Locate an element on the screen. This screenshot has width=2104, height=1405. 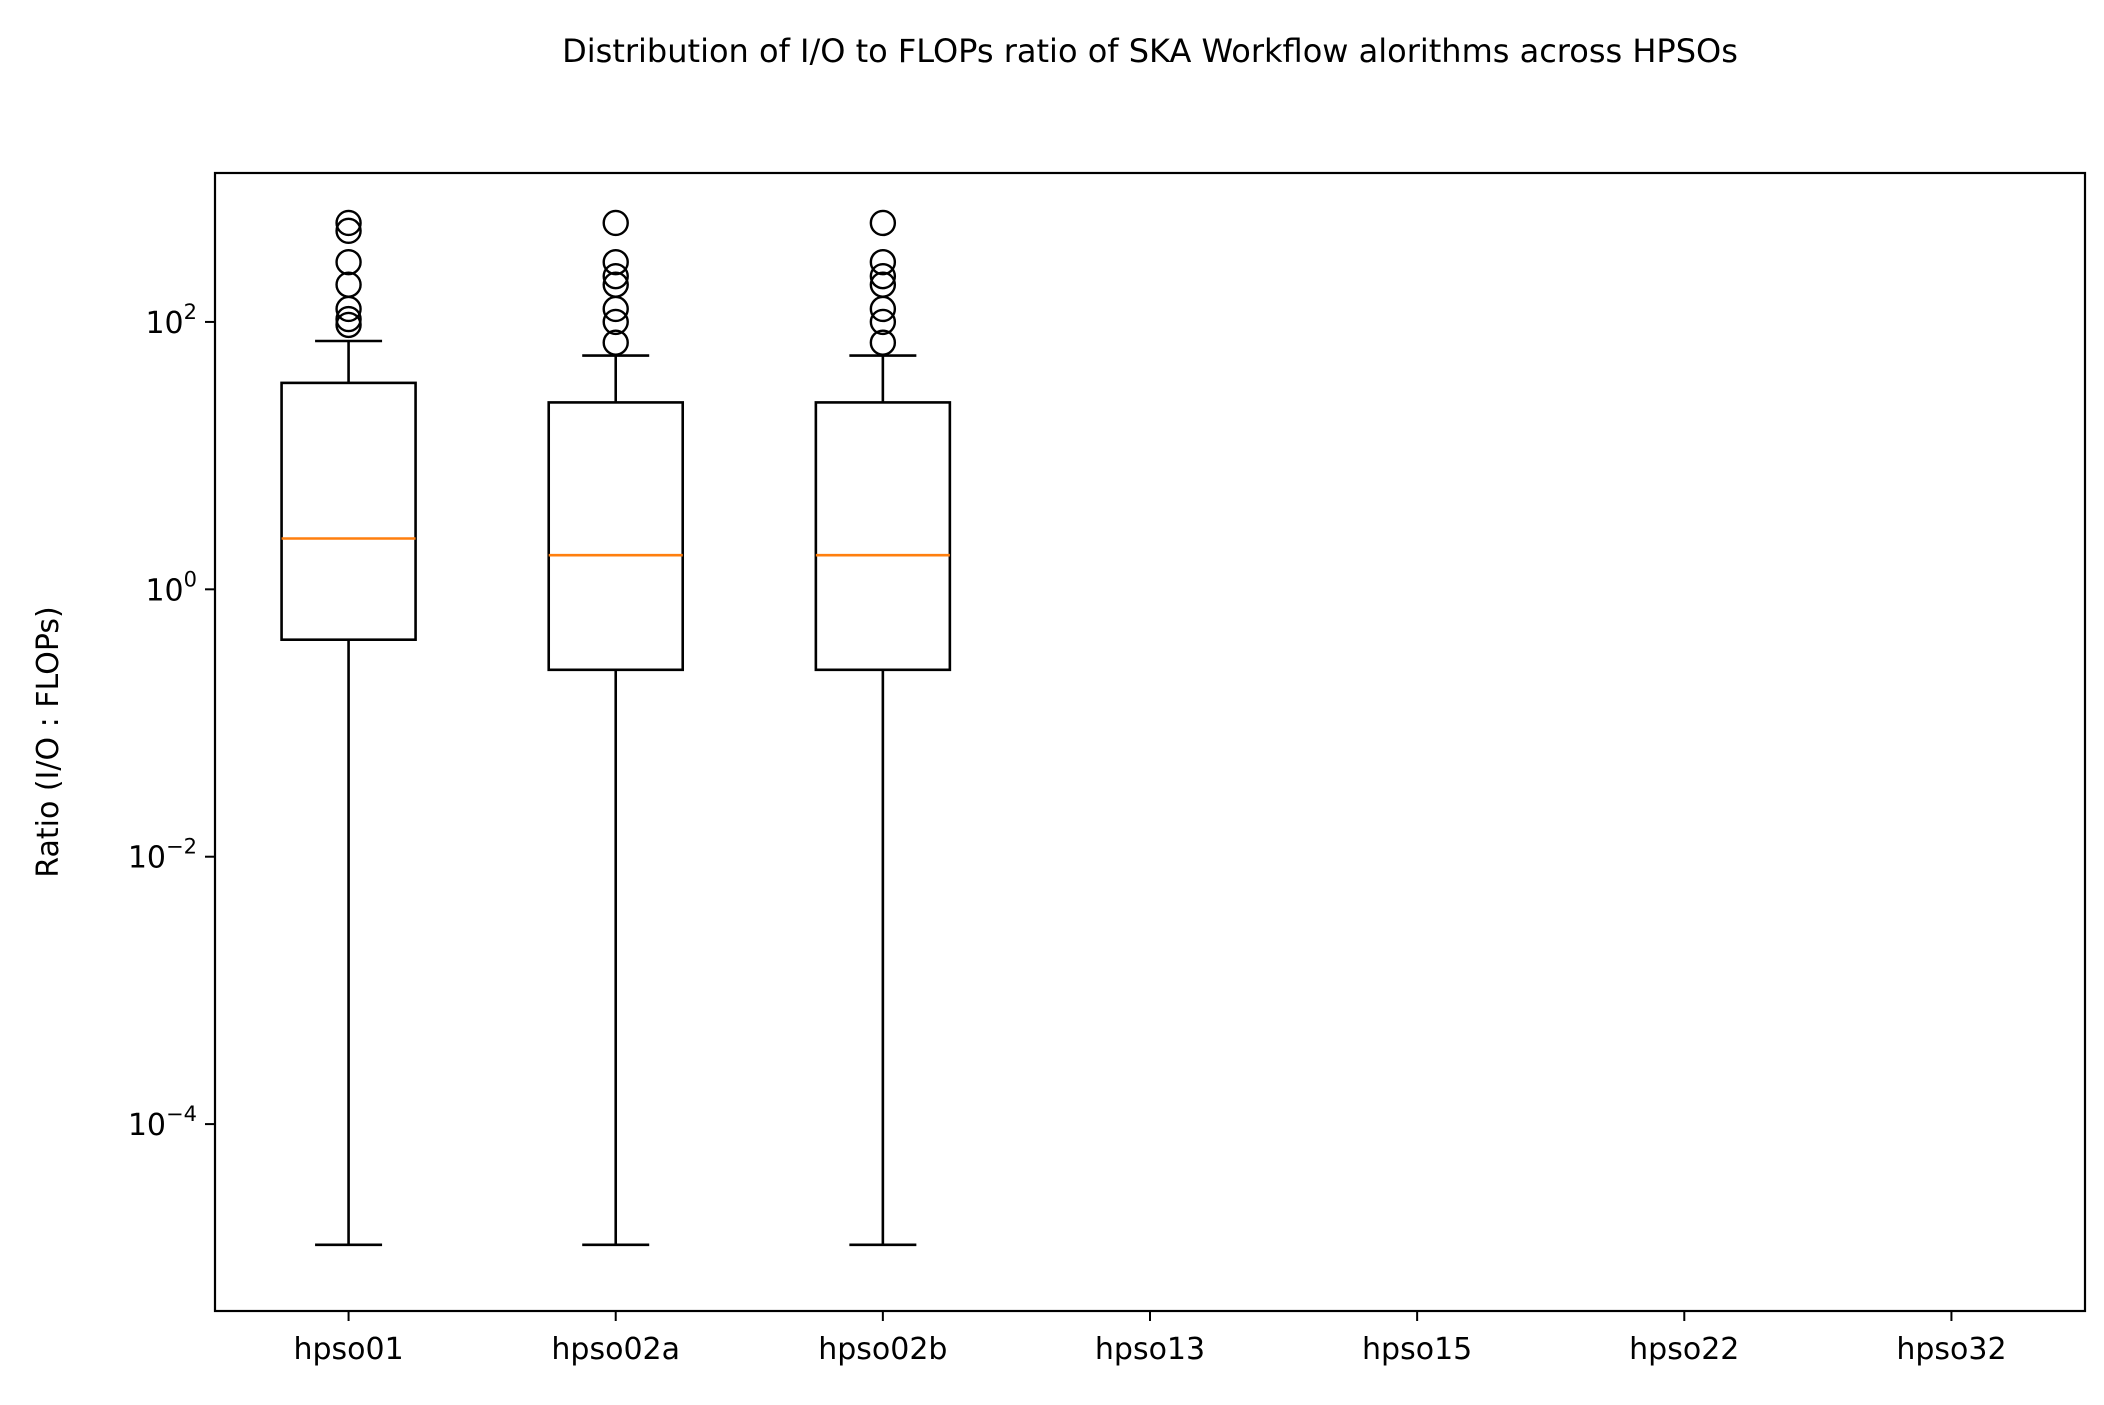
y-tick-label: 10⁻⁴ is located at coordinates (162, 1122).